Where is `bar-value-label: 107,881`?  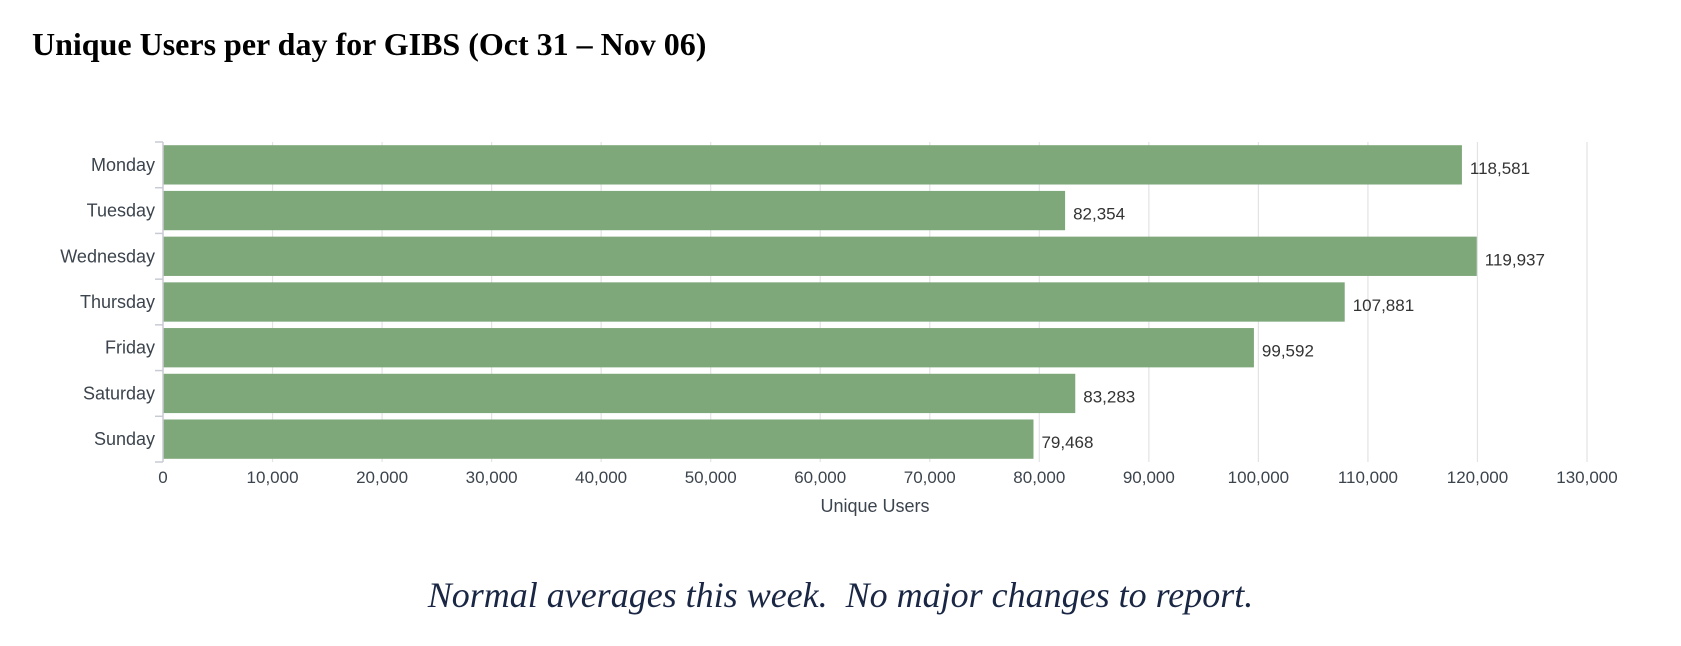 bar-value-label: 107,881 is located at coordinates (1383, 305).